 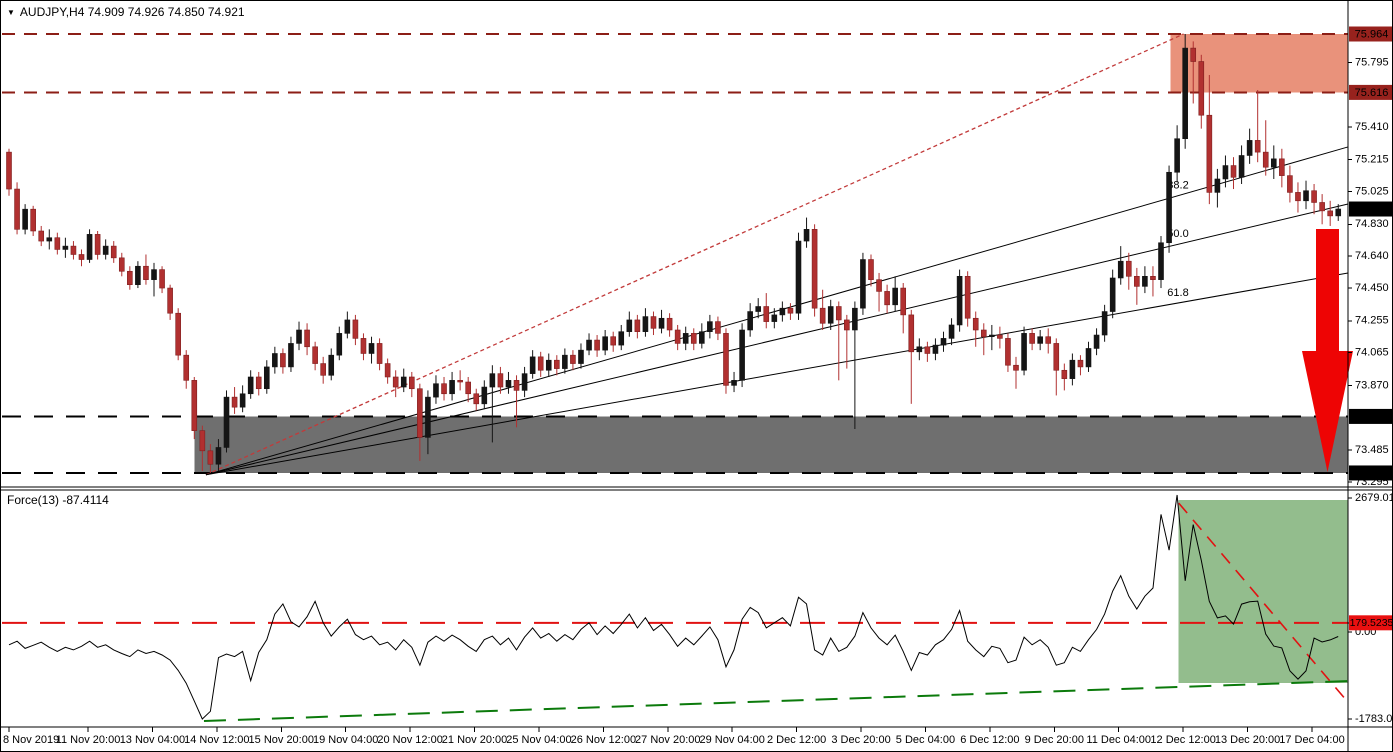 I want to click on indicator-label: Force(13) -87.4114, so click(x=58, y=500).